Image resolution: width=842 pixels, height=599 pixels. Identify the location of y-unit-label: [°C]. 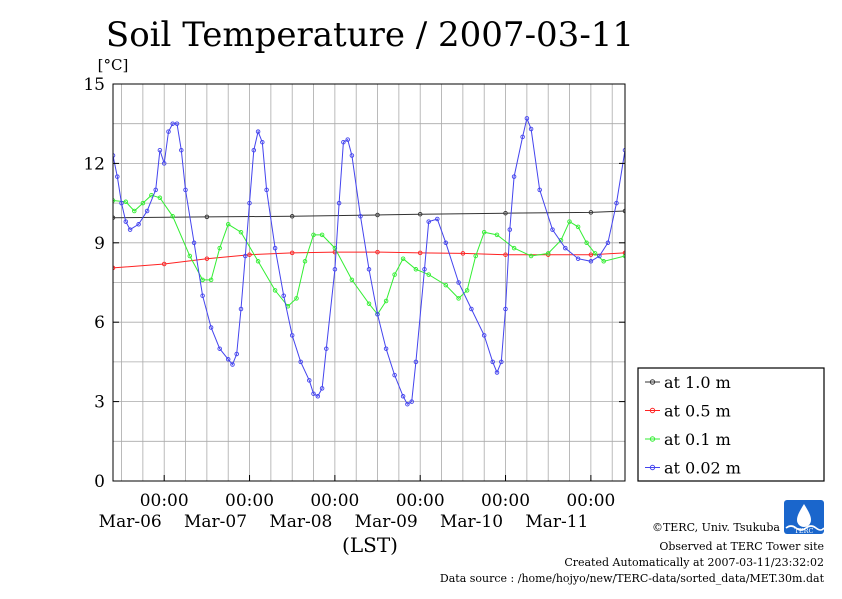
(113, 65).